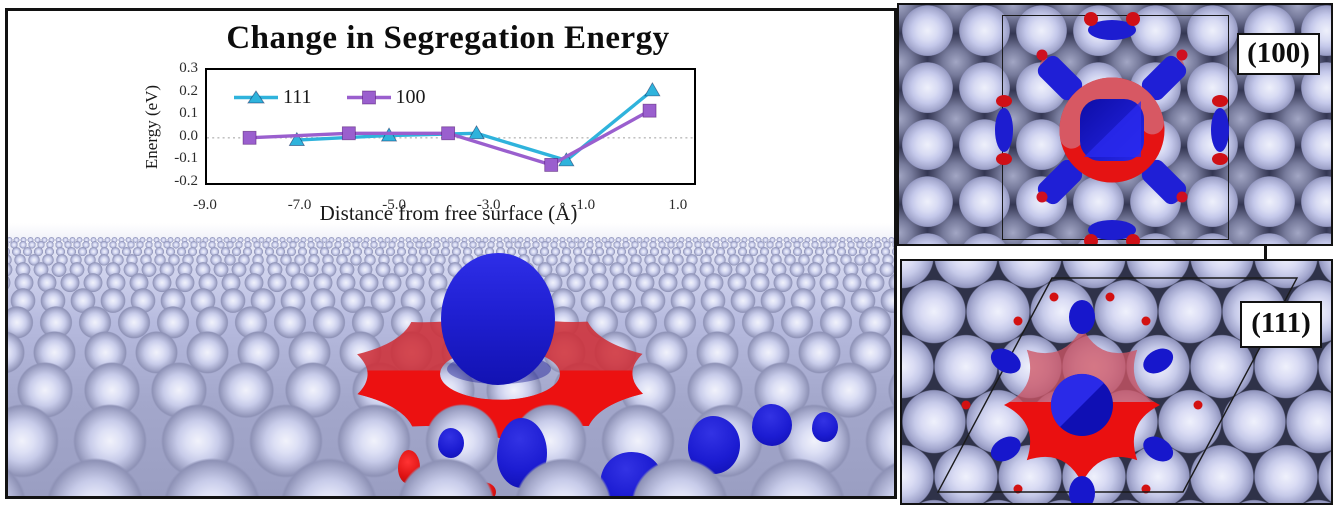  I want to click on plot-area: 111 100, so click(450, 126).